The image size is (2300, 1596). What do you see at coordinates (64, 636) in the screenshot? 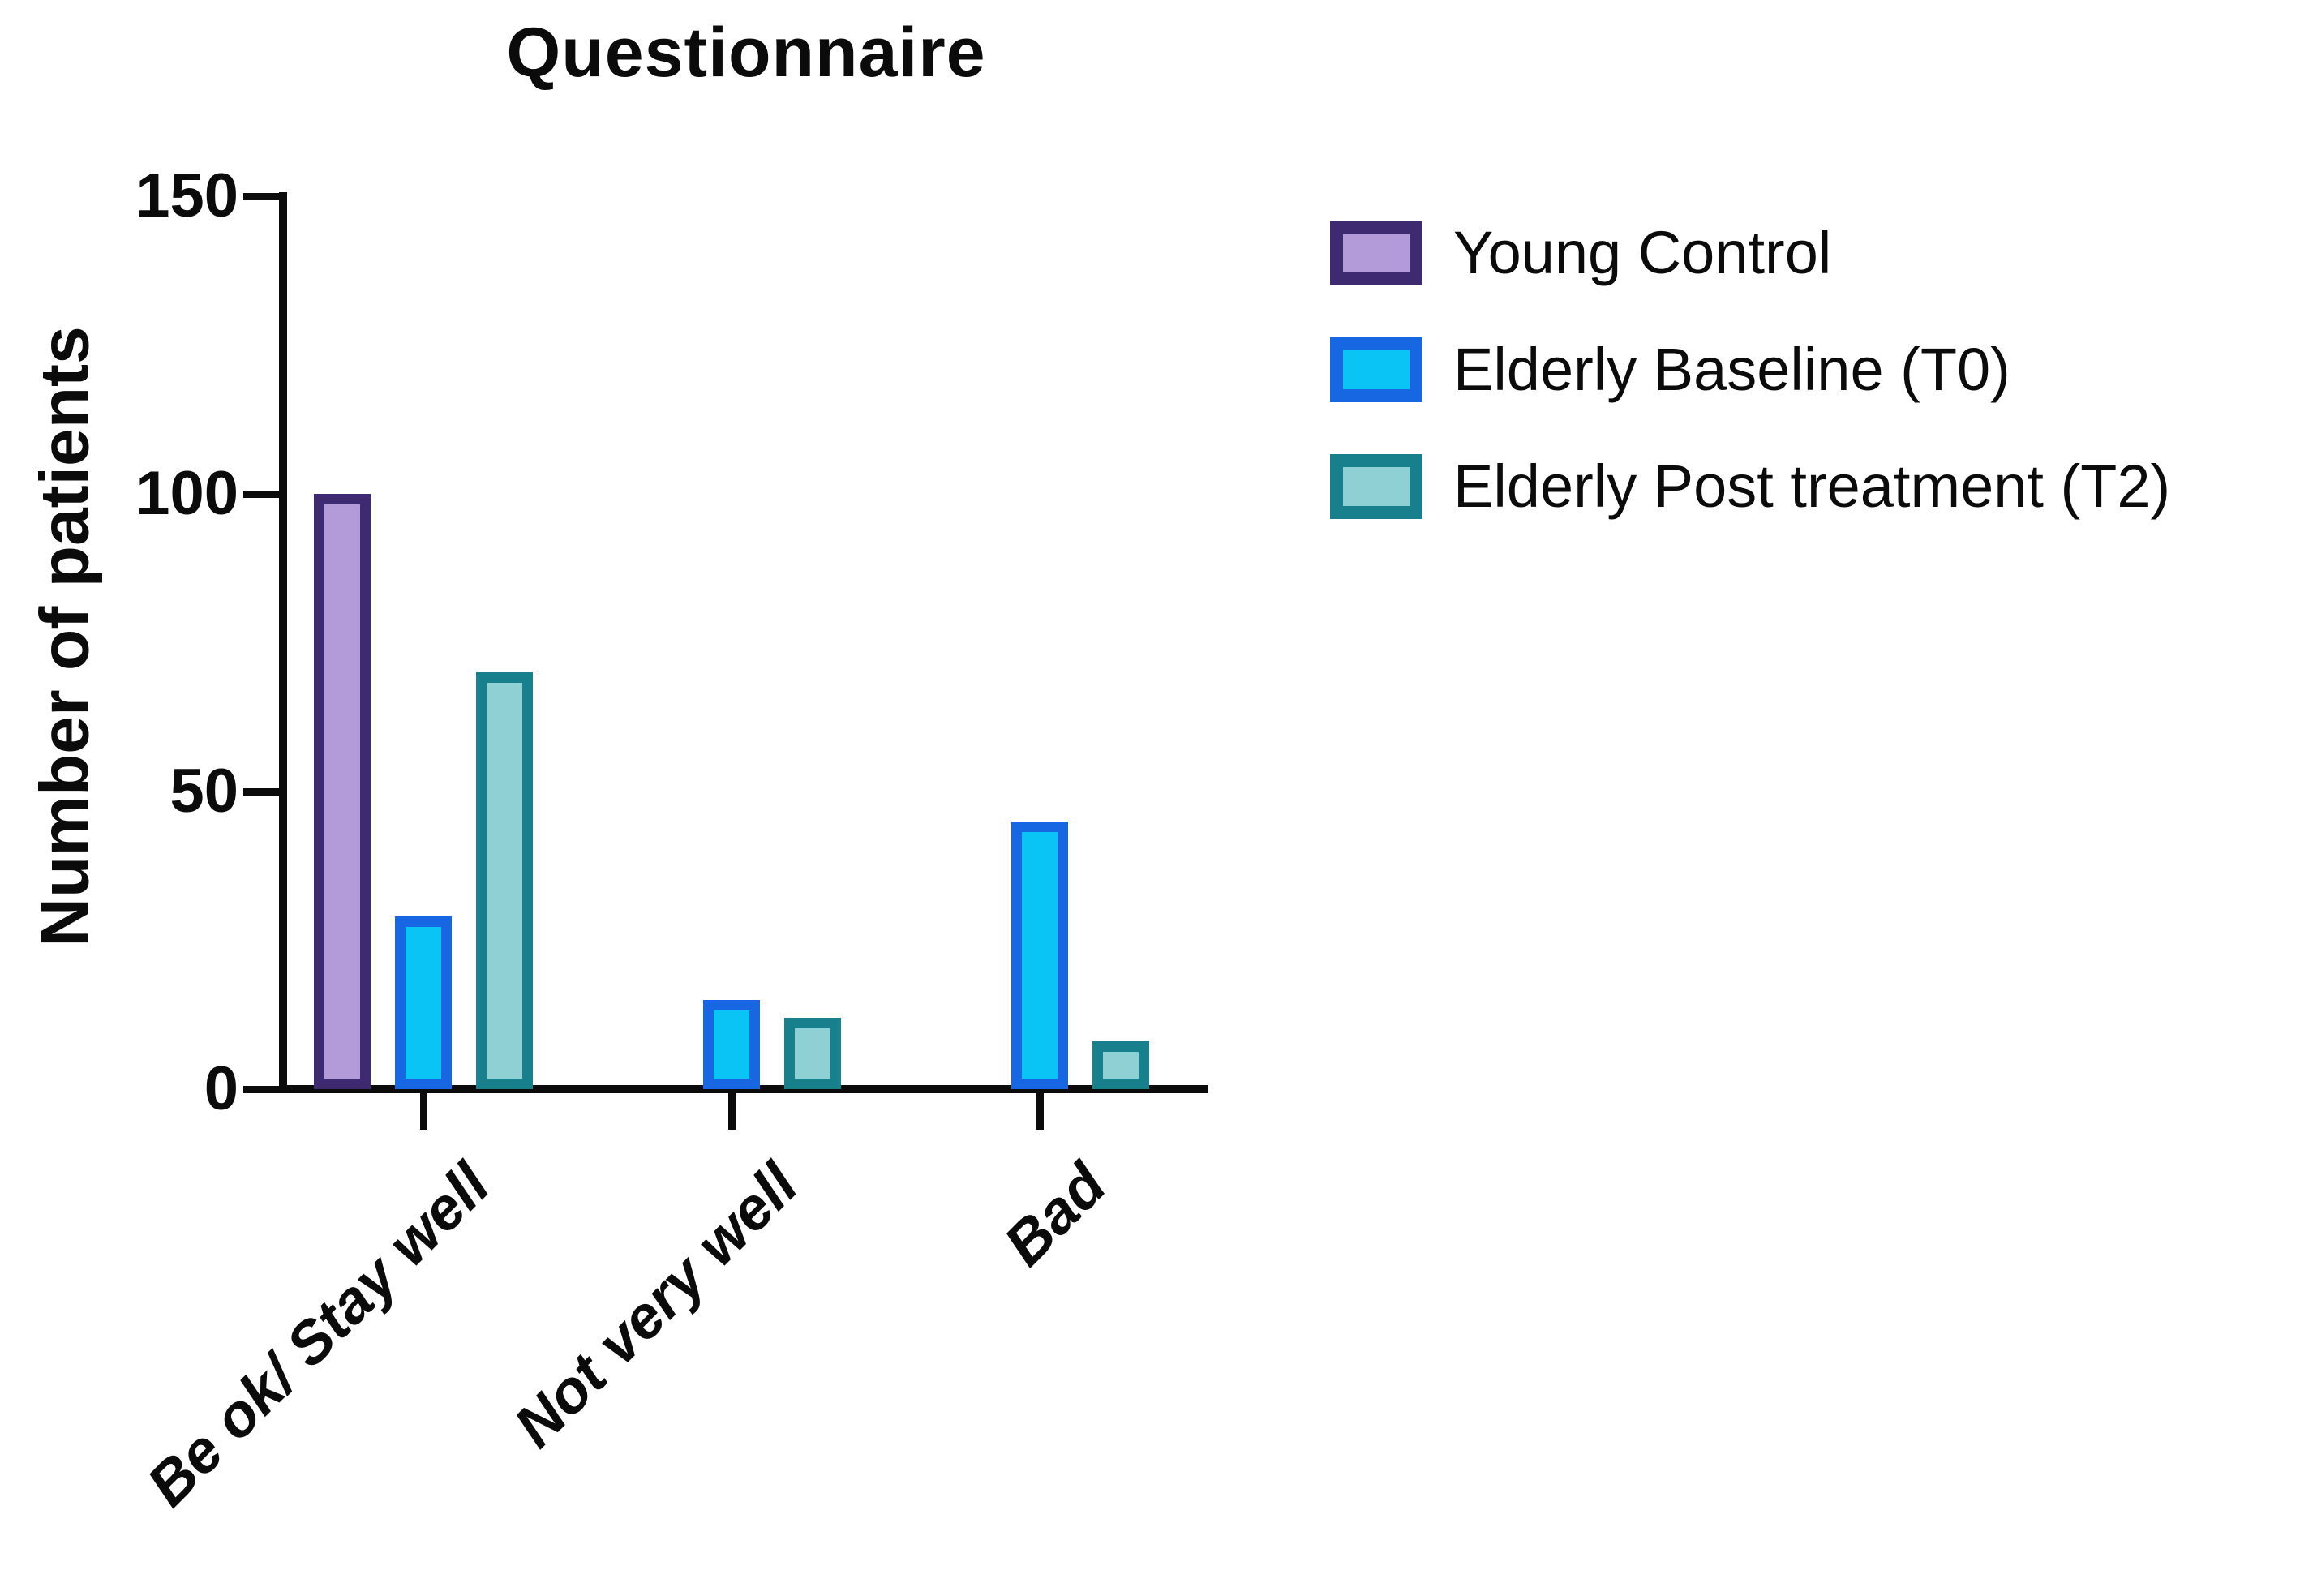
I see `y-axis-label: Number of patients` at bounding box center [64, 636].